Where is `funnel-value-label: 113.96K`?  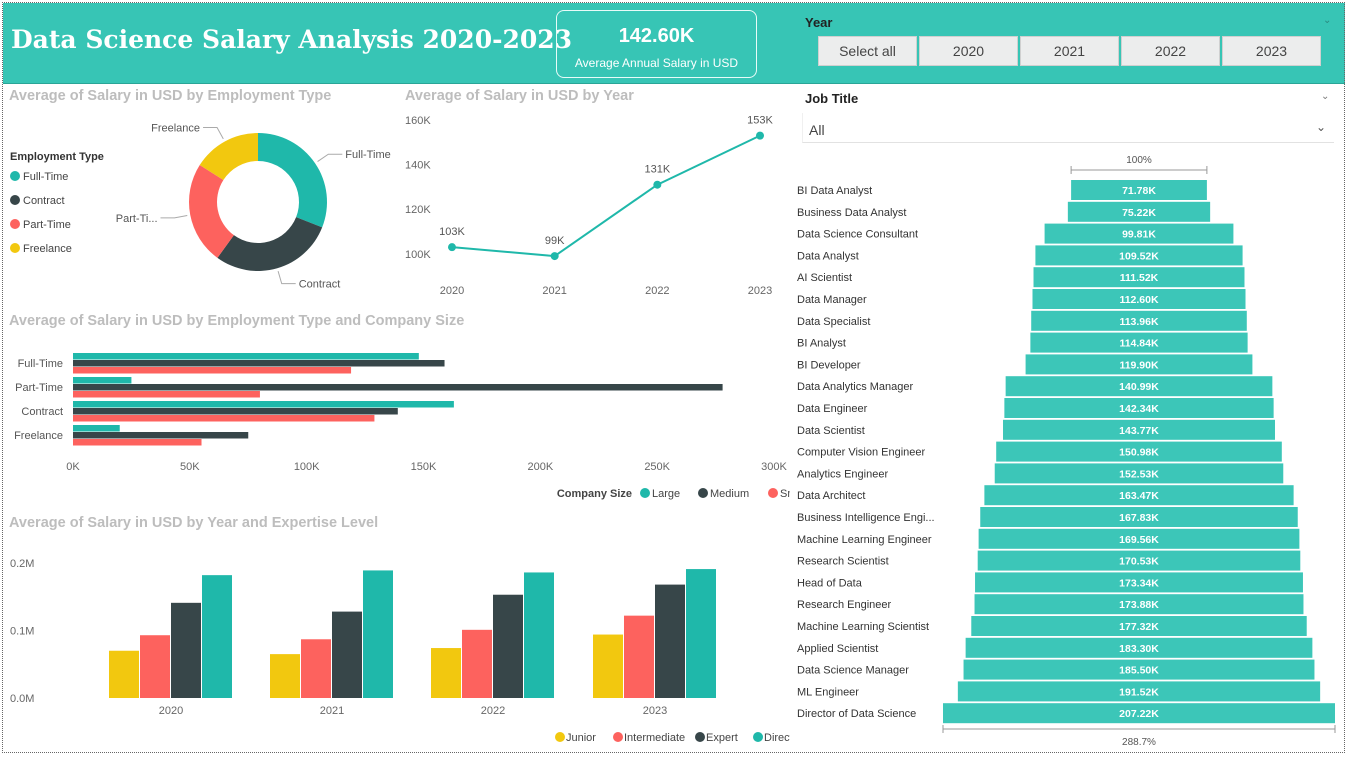
funnel-value-label: 113.96K is located at coordinates (1139, 322).